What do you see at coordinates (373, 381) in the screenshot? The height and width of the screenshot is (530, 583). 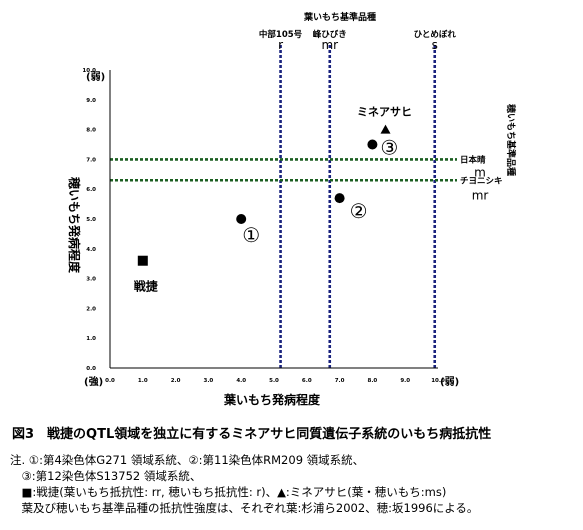 I see `x-tick-label: 8.0` at bounding box center [373, 381].